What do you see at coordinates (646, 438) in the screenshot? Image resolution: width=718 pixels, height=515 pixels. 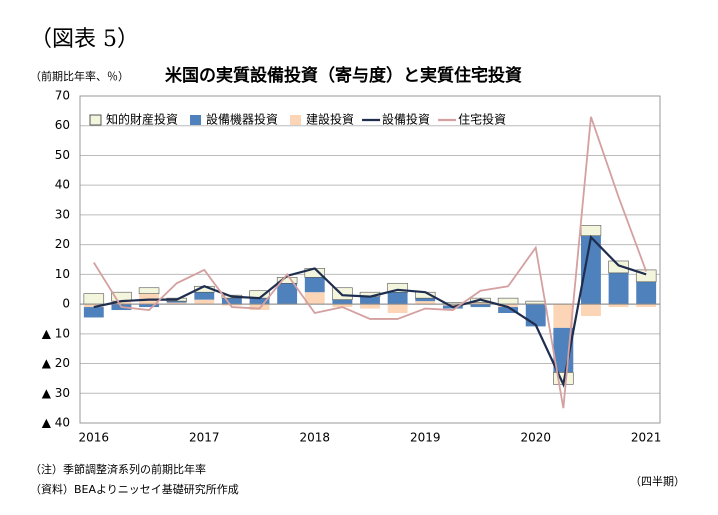 I see `x-tick-label: 2021` at bounding box center [646, 438].